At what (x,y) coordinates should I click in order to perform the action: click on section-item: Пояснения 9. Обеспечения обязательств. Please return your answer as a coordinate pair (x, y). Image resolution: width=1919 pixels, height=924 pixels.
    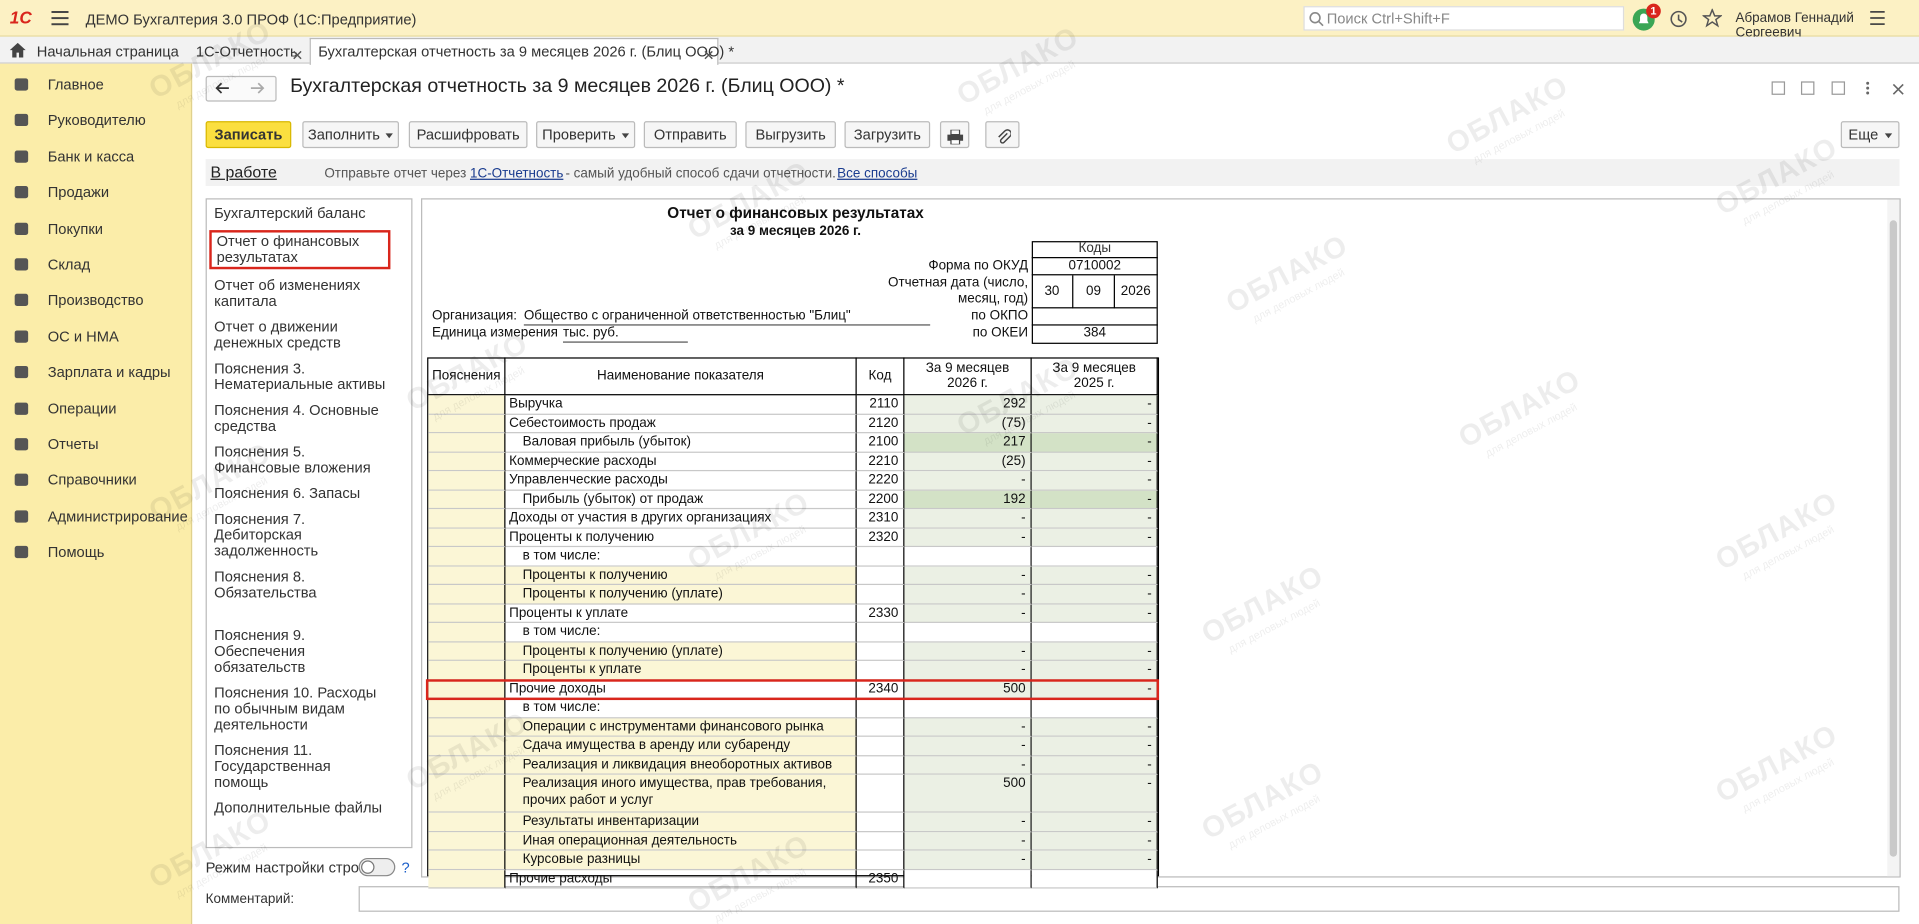
    Looking at the image, I should click on (260, 651).